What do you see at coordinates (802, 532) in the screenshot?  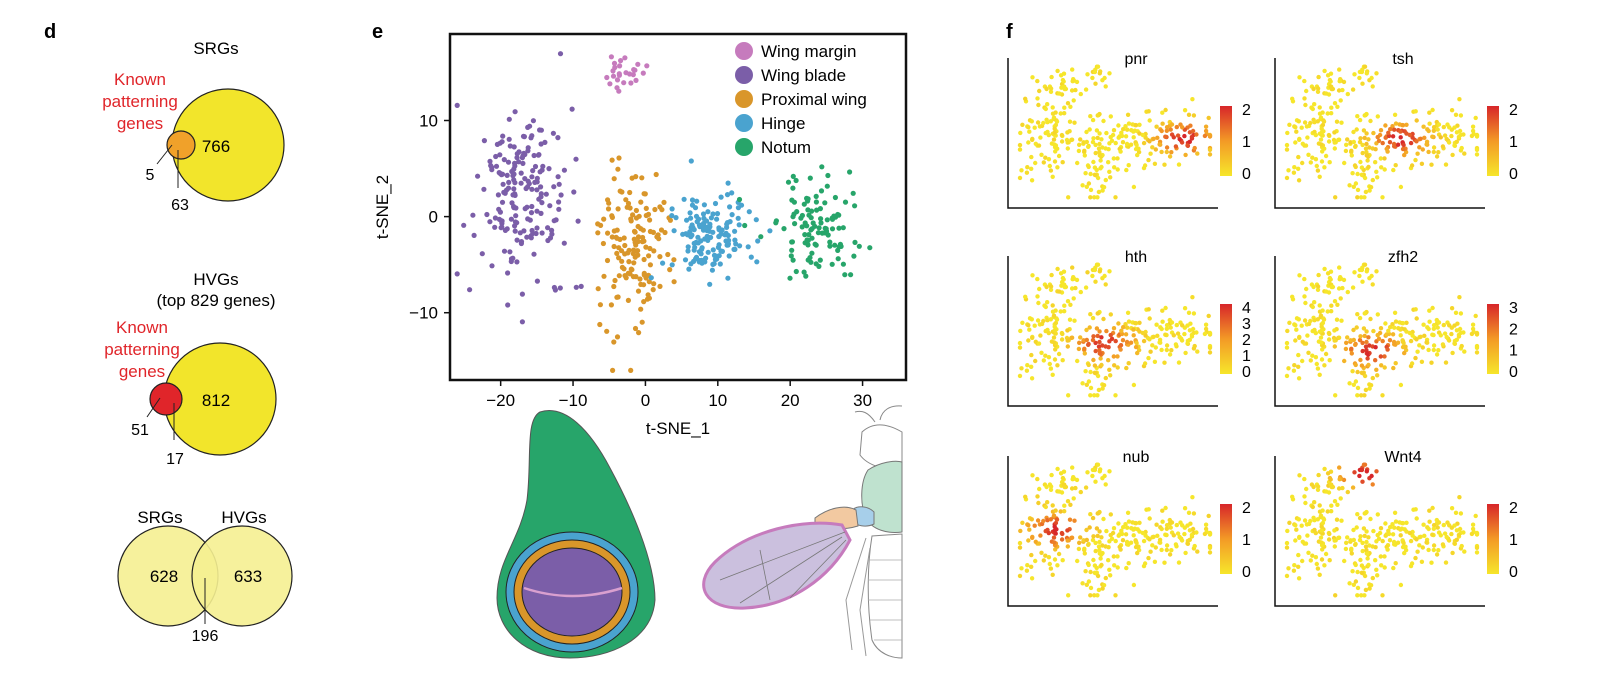 I see `adult-fly-illustration` at bounding box center [802, 532].